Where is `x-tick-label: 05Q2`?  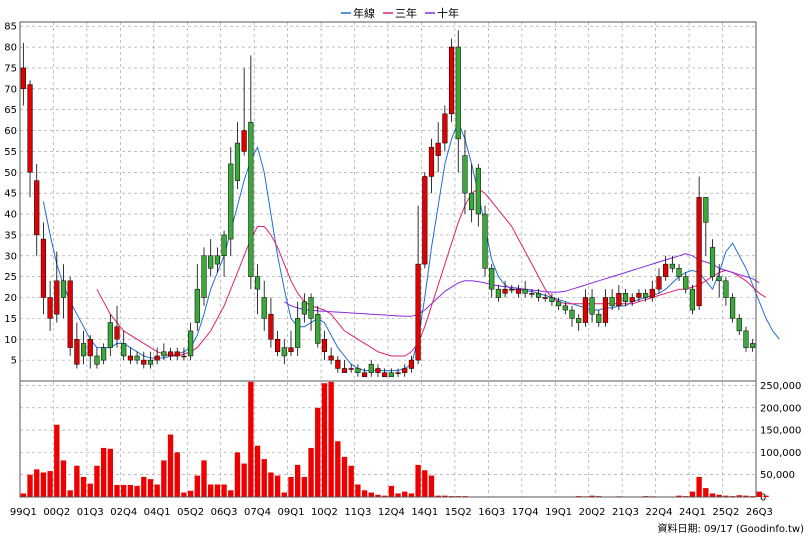 x-tick-label: 05Q2 is located at coordinates (190, 512).